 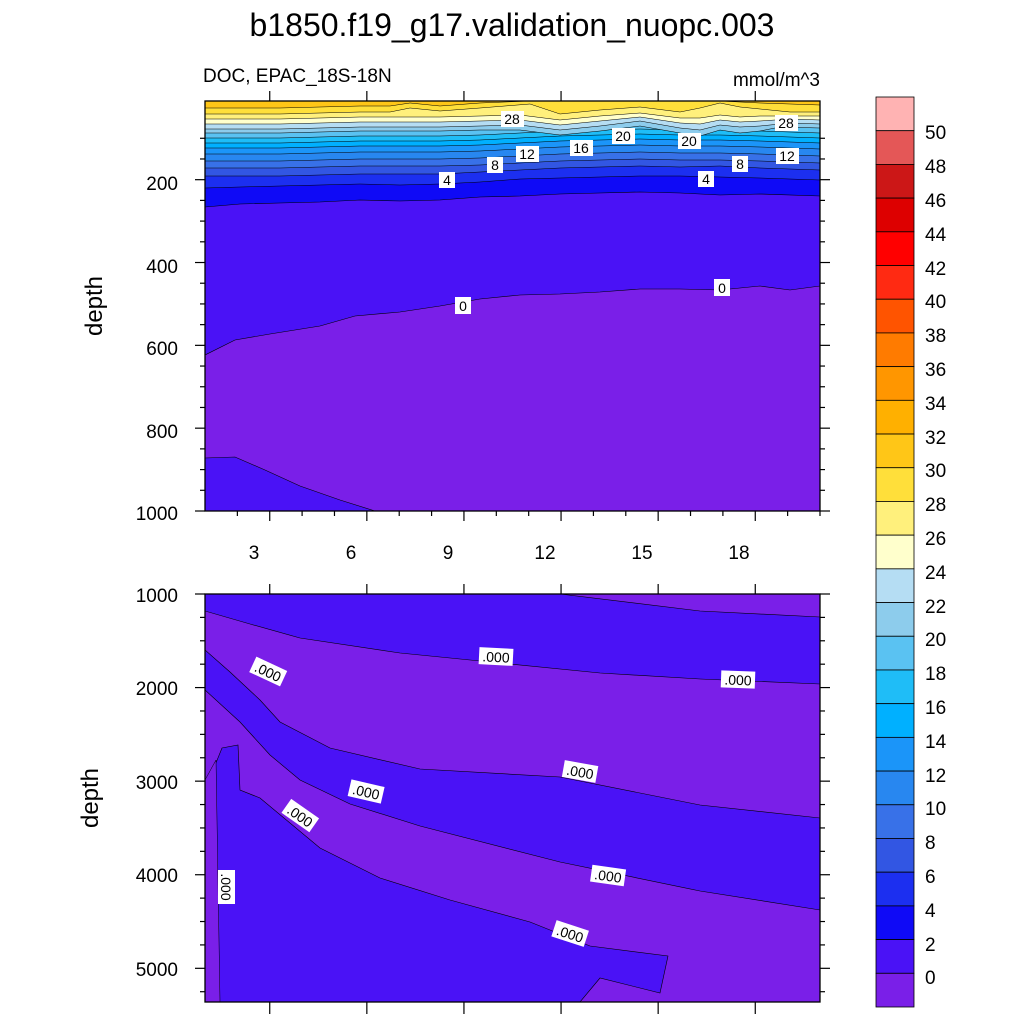 What do you see at coordinates (930, 978) in the screenshot?
I see `colorbar-label: 0` at bounding box center [930, 978].